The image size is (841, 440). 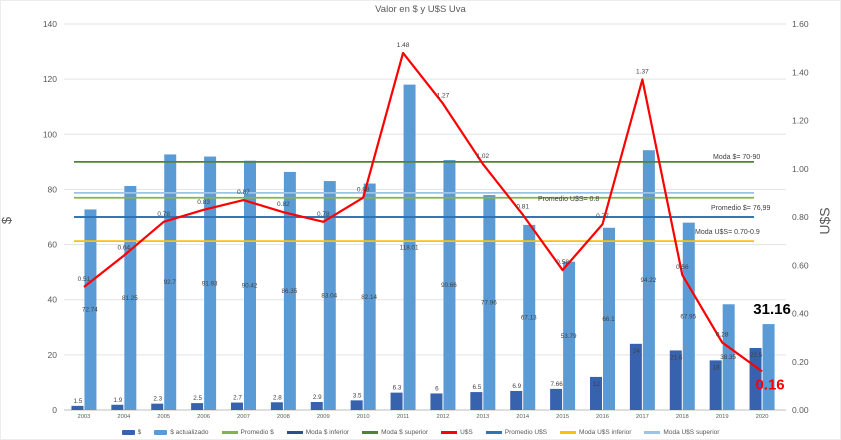 I want to click on bar-pesos-2019, so click(x=715, y=385).